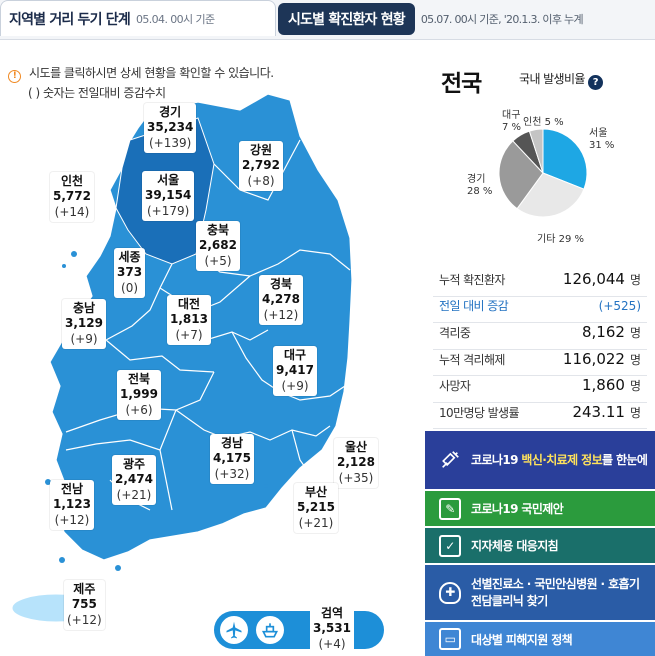  I want to click on region-gyeongbuk: 경북 4,278 (+12), so click(281, 300).